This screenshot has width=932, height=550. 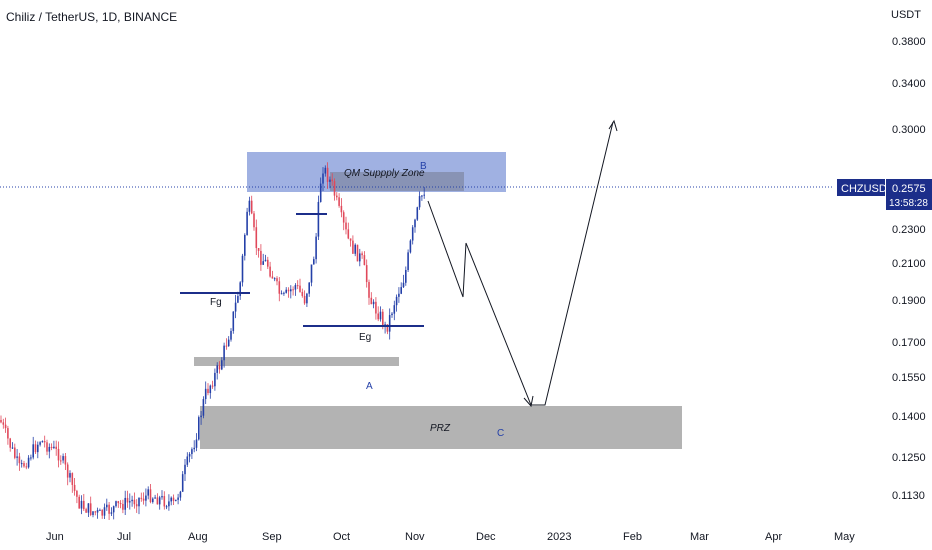 What do you see at coordinates (415, 537) in the screenshot?
I see `x-tick: Nov` at bounding box center [415, 537].